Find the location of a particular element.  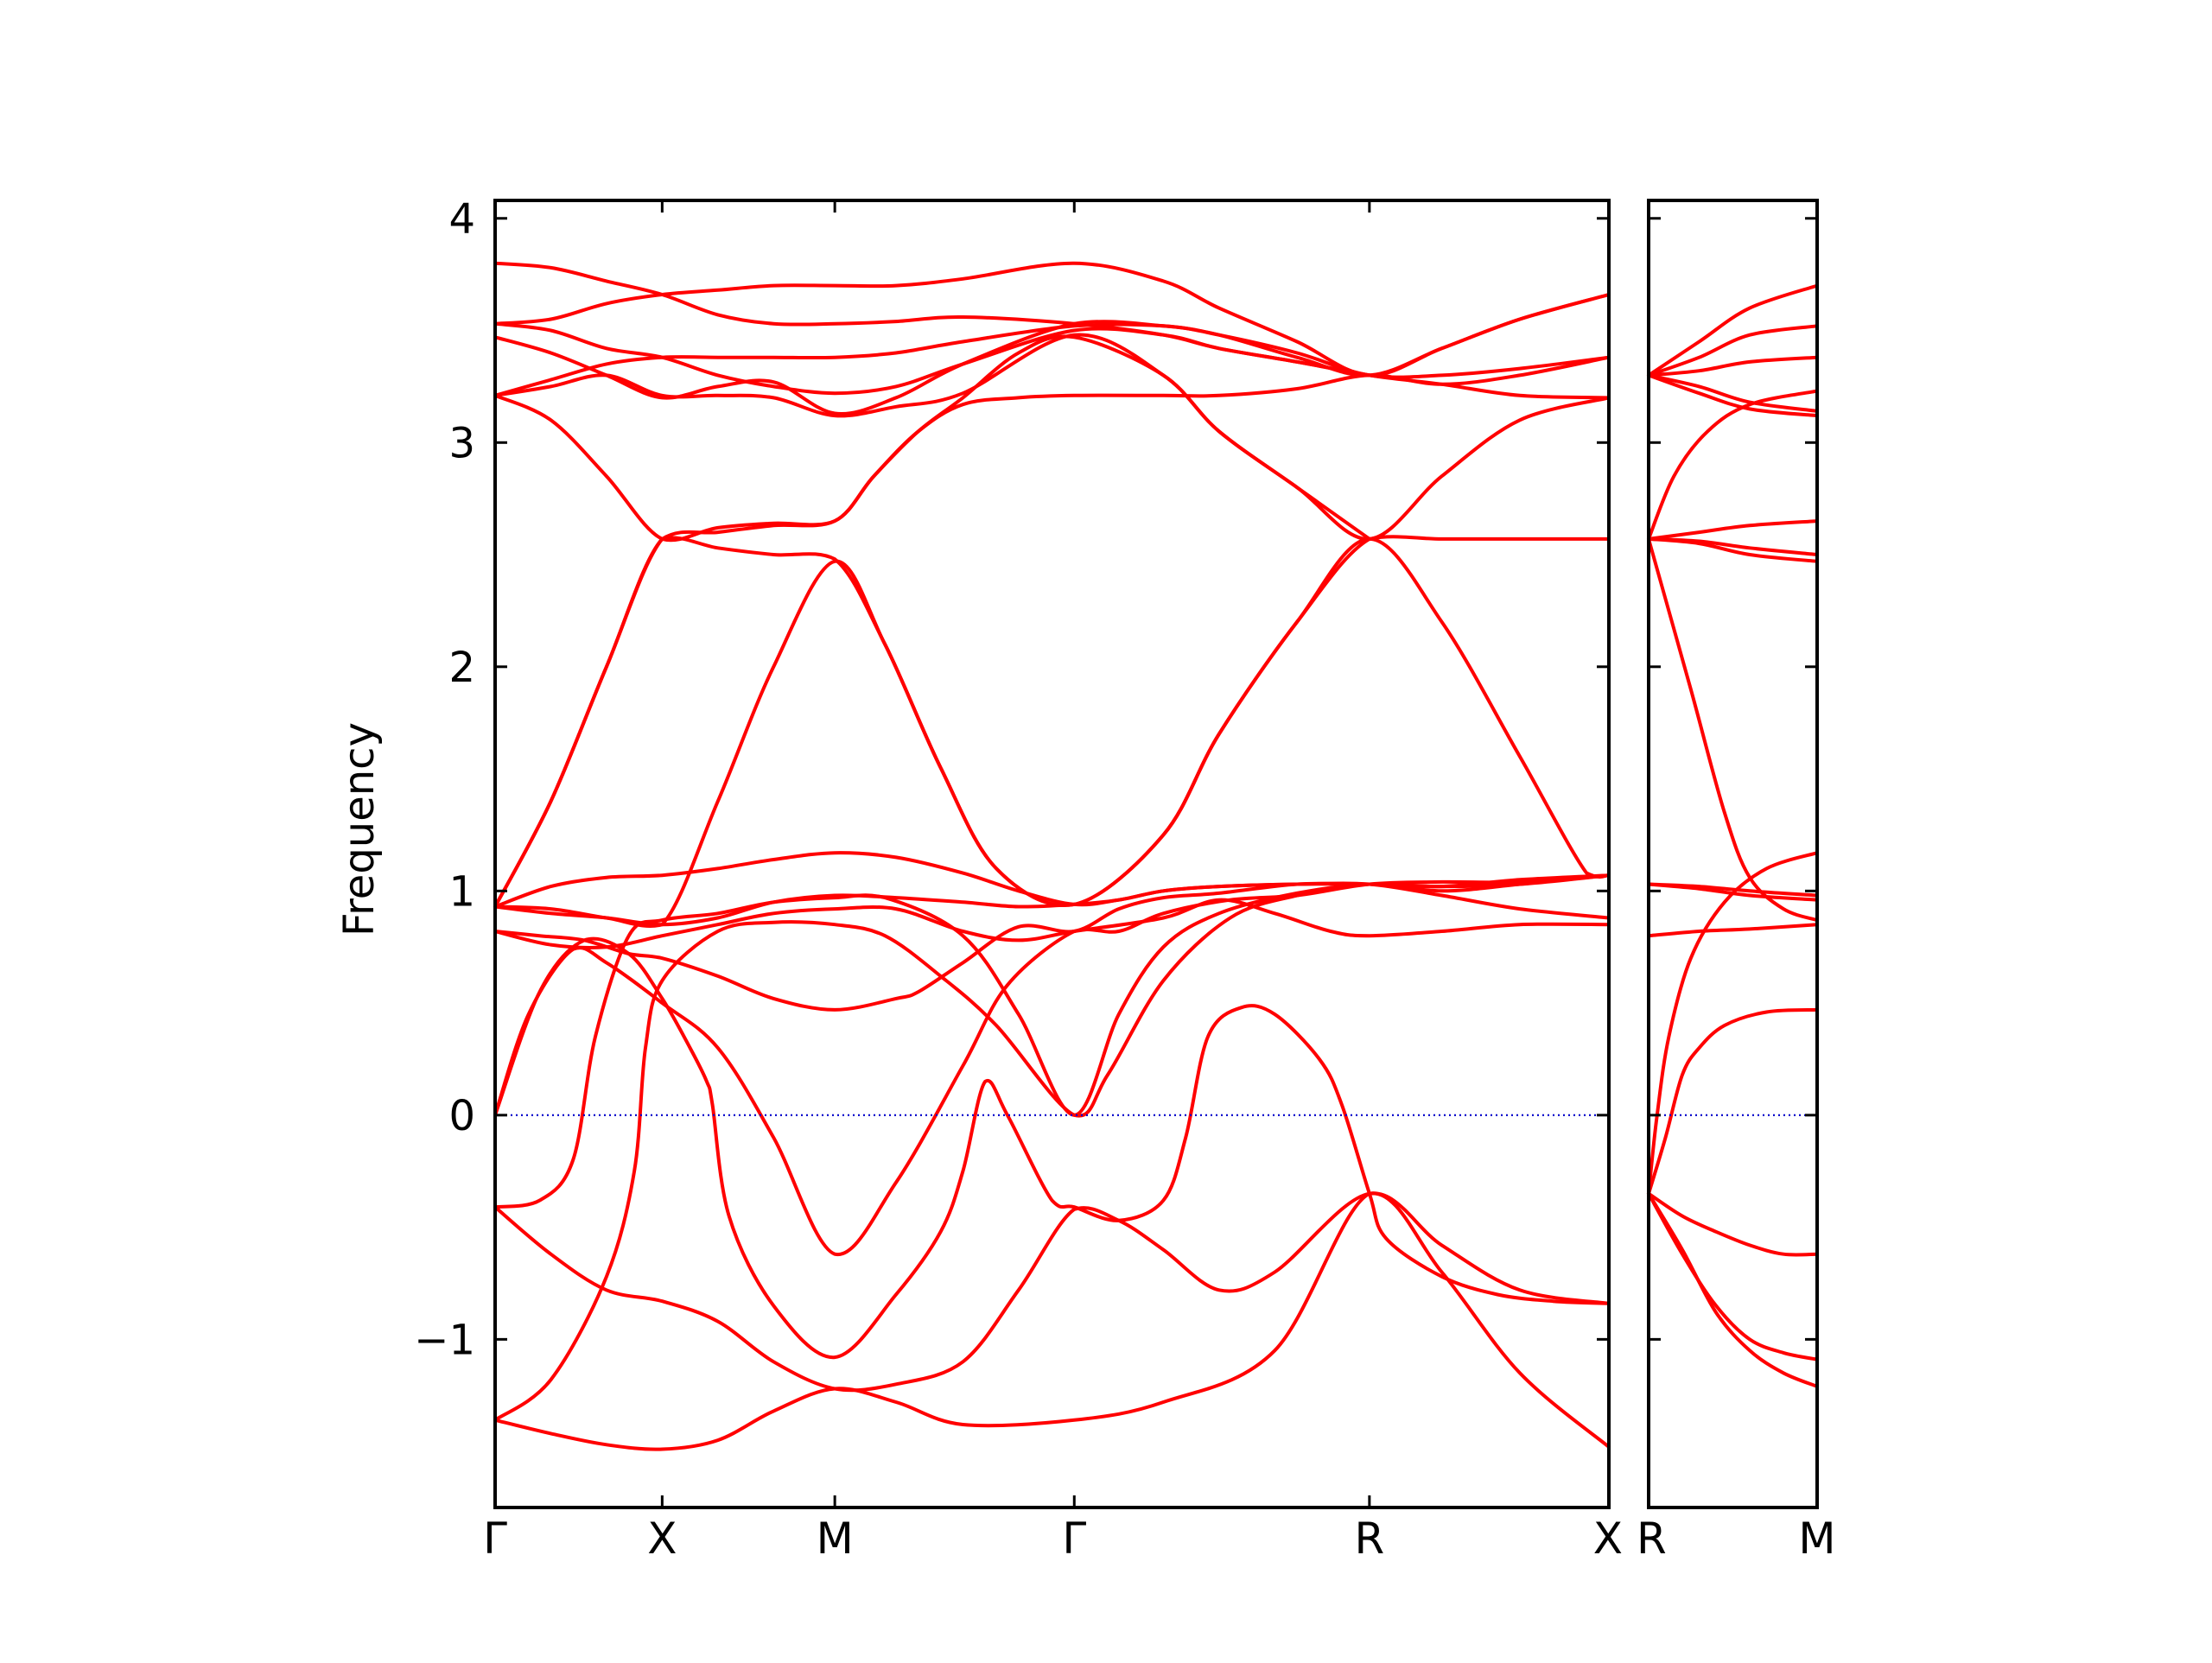

y-tick-label-0: −1 is located at coordinates (444, 1340).